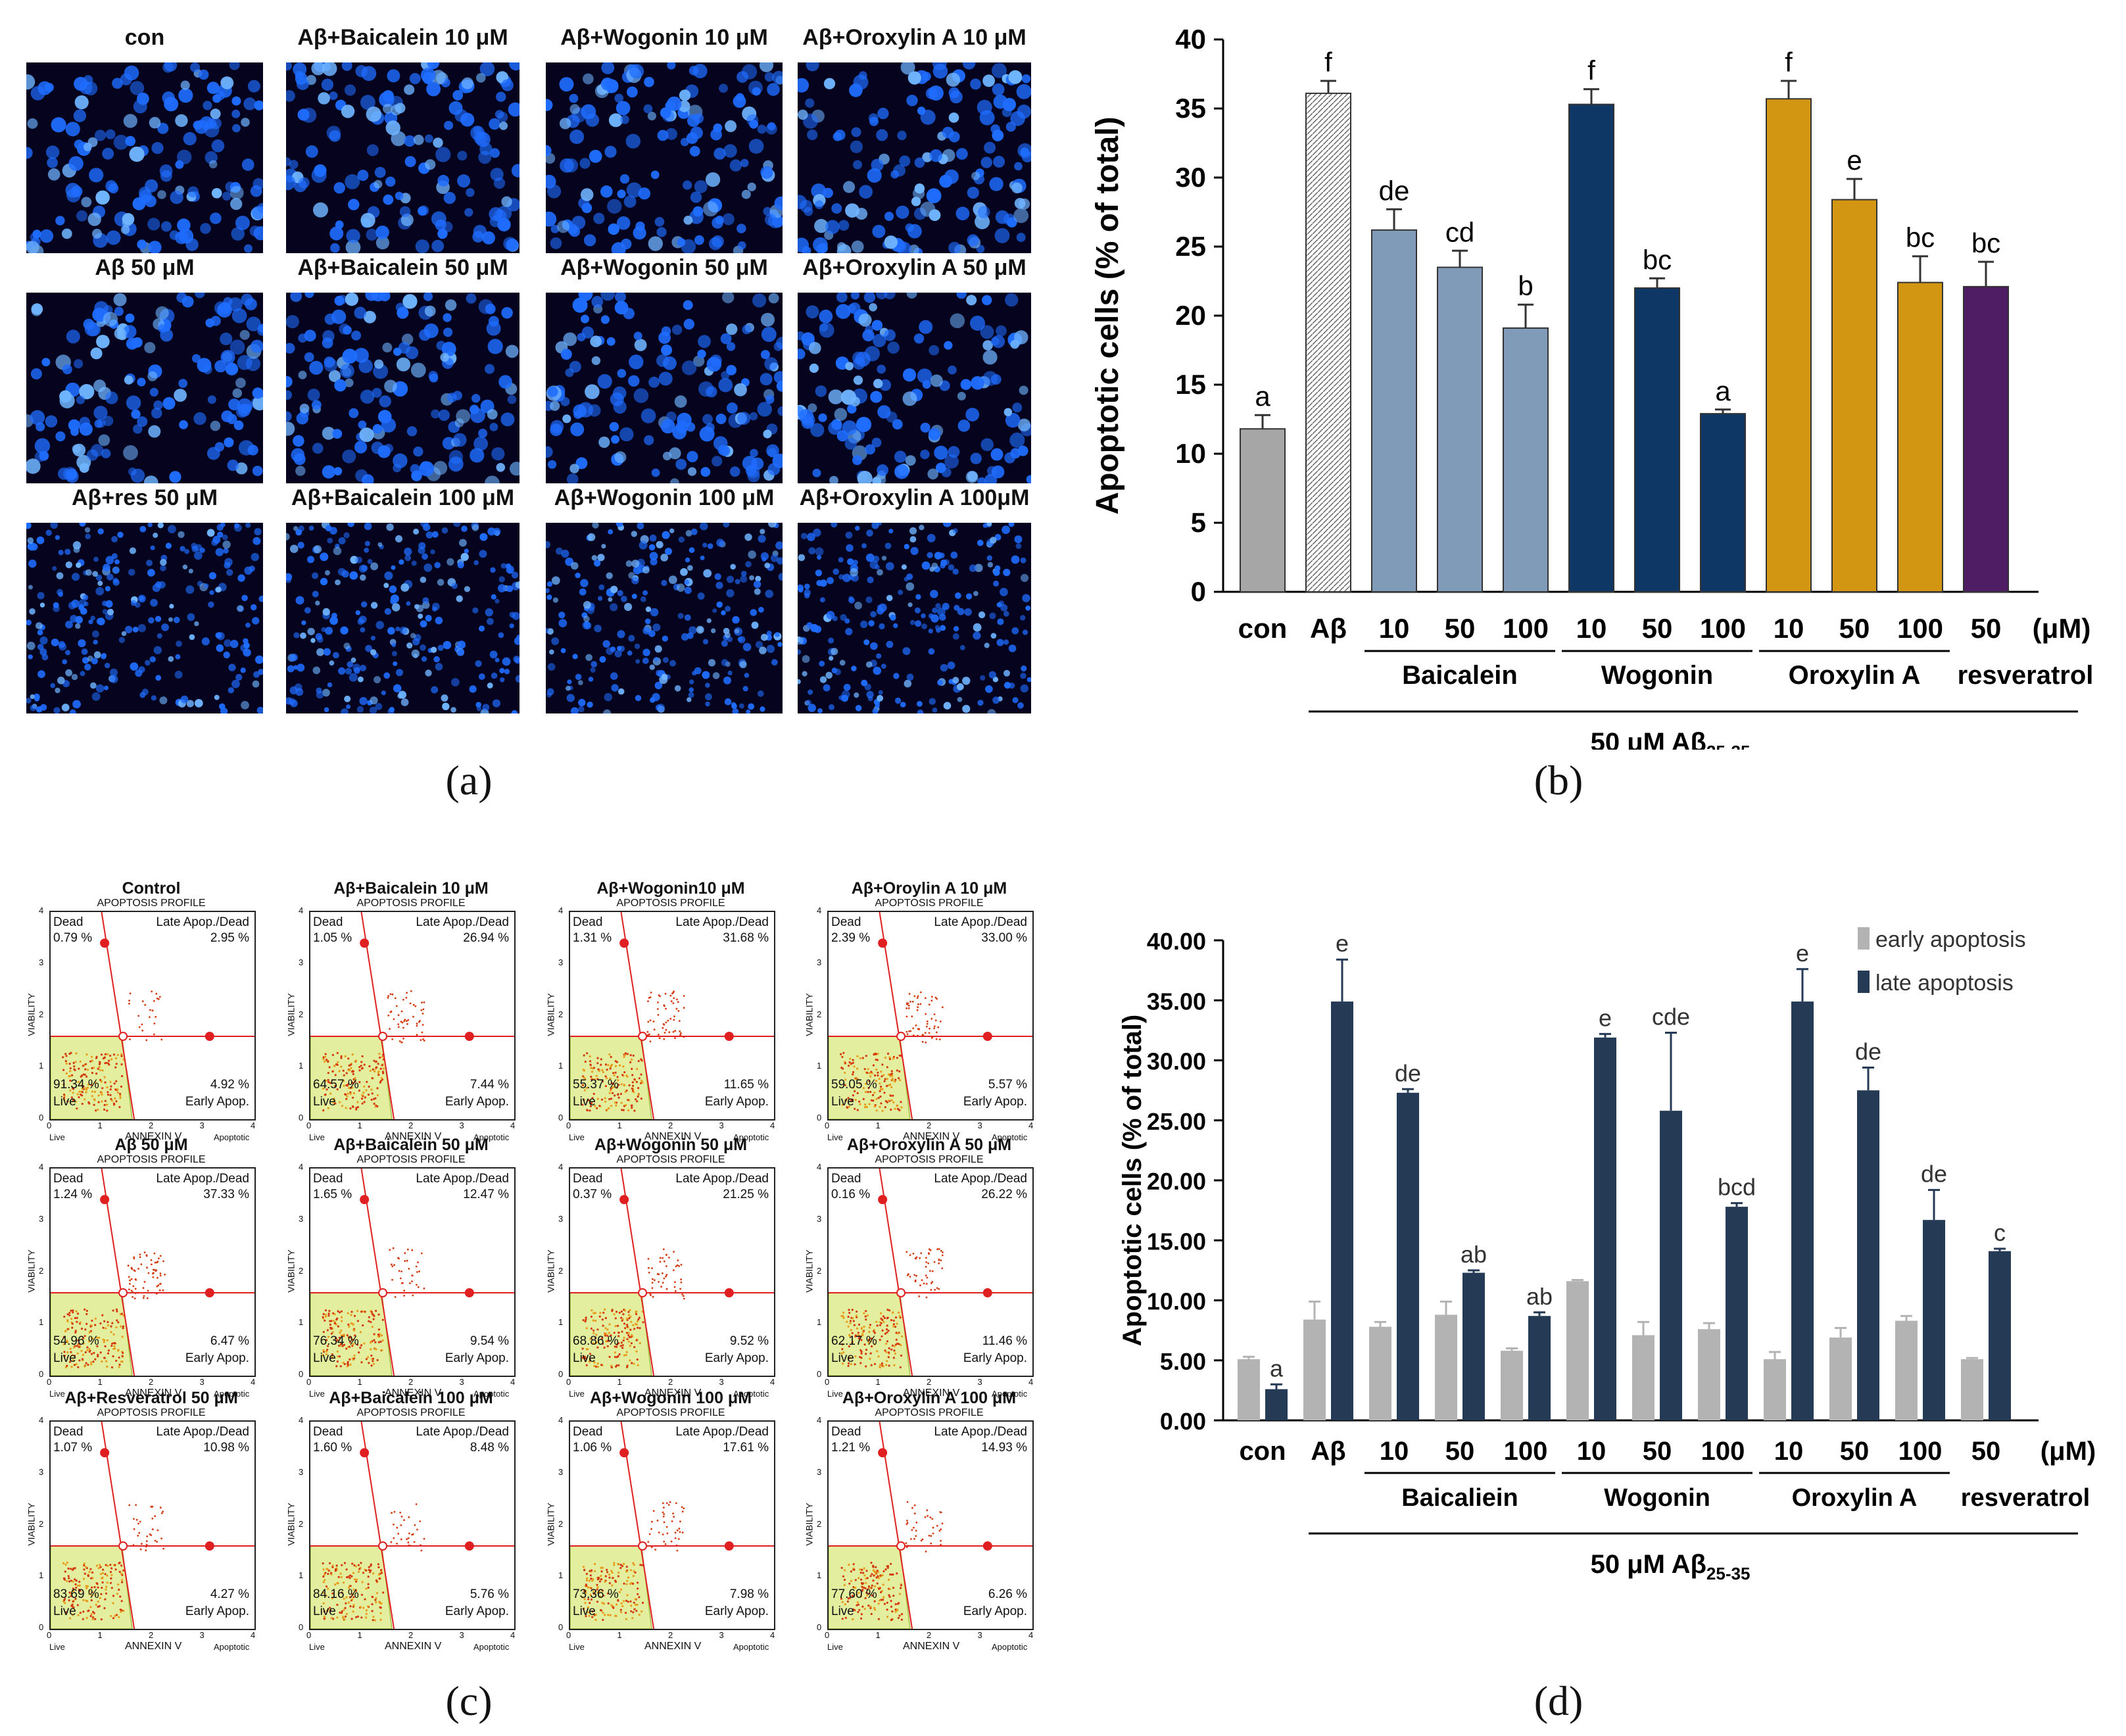 This screenshot has height=1736, width=2126. I want to click on x-tick-label: 2, so click(151, 1635).